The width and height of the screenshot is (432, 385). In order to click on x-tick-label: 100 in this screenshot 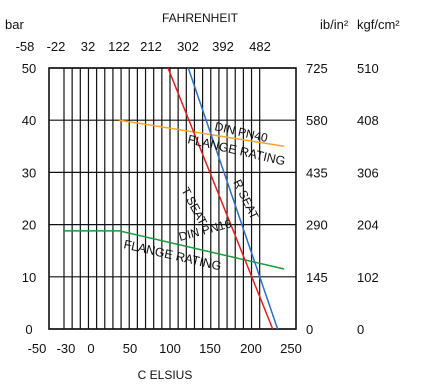, I will do `click(170, 348)`.